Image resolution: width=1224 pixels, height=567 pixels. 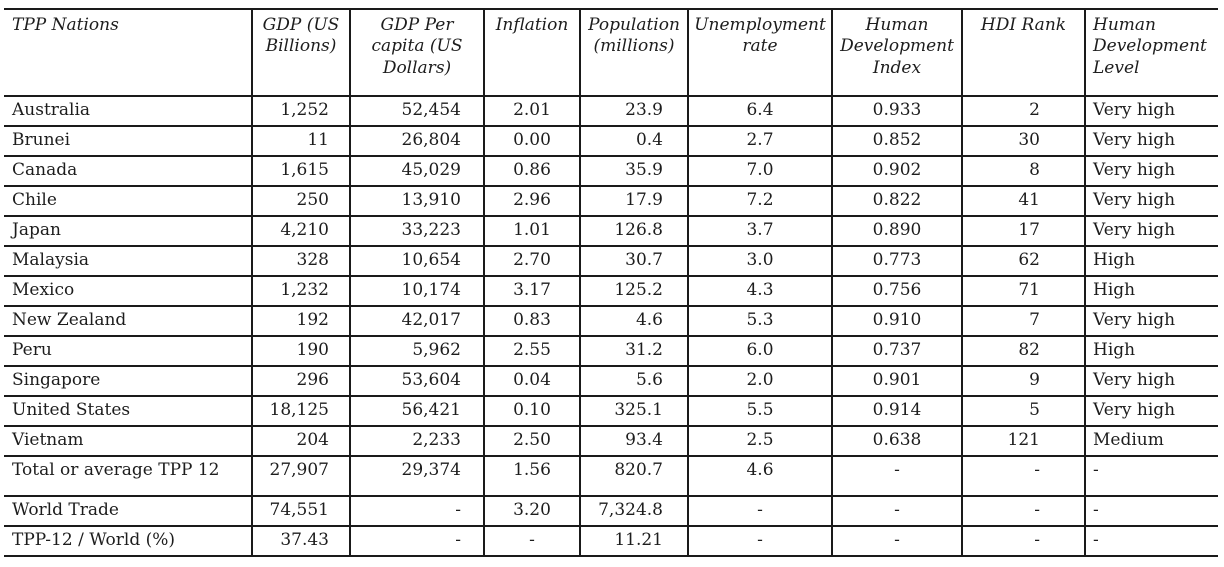 What do you see at coordinates (301, 201) in the screenshot?
I see `cell-gdp-us-billions: 250` at bounding box center [301, 201].